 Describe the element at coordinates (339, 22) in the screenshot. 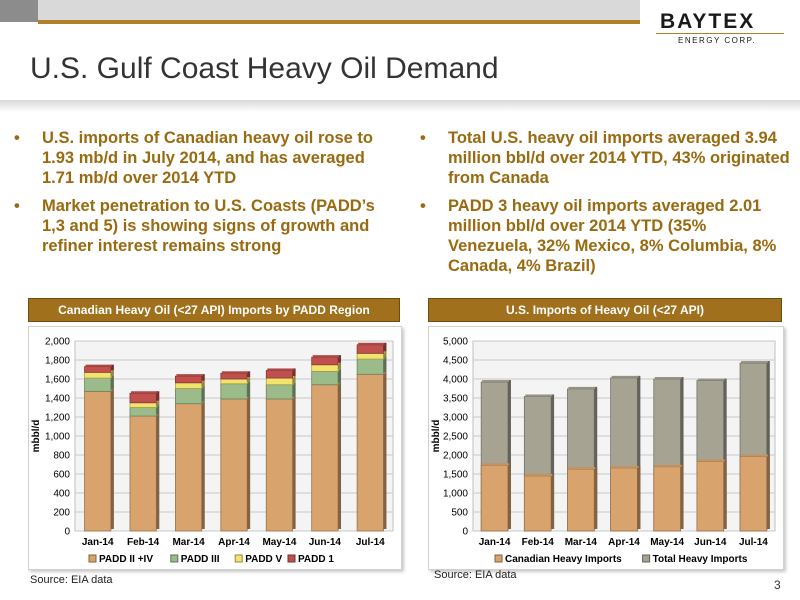

I see `gold-rule` at that location.